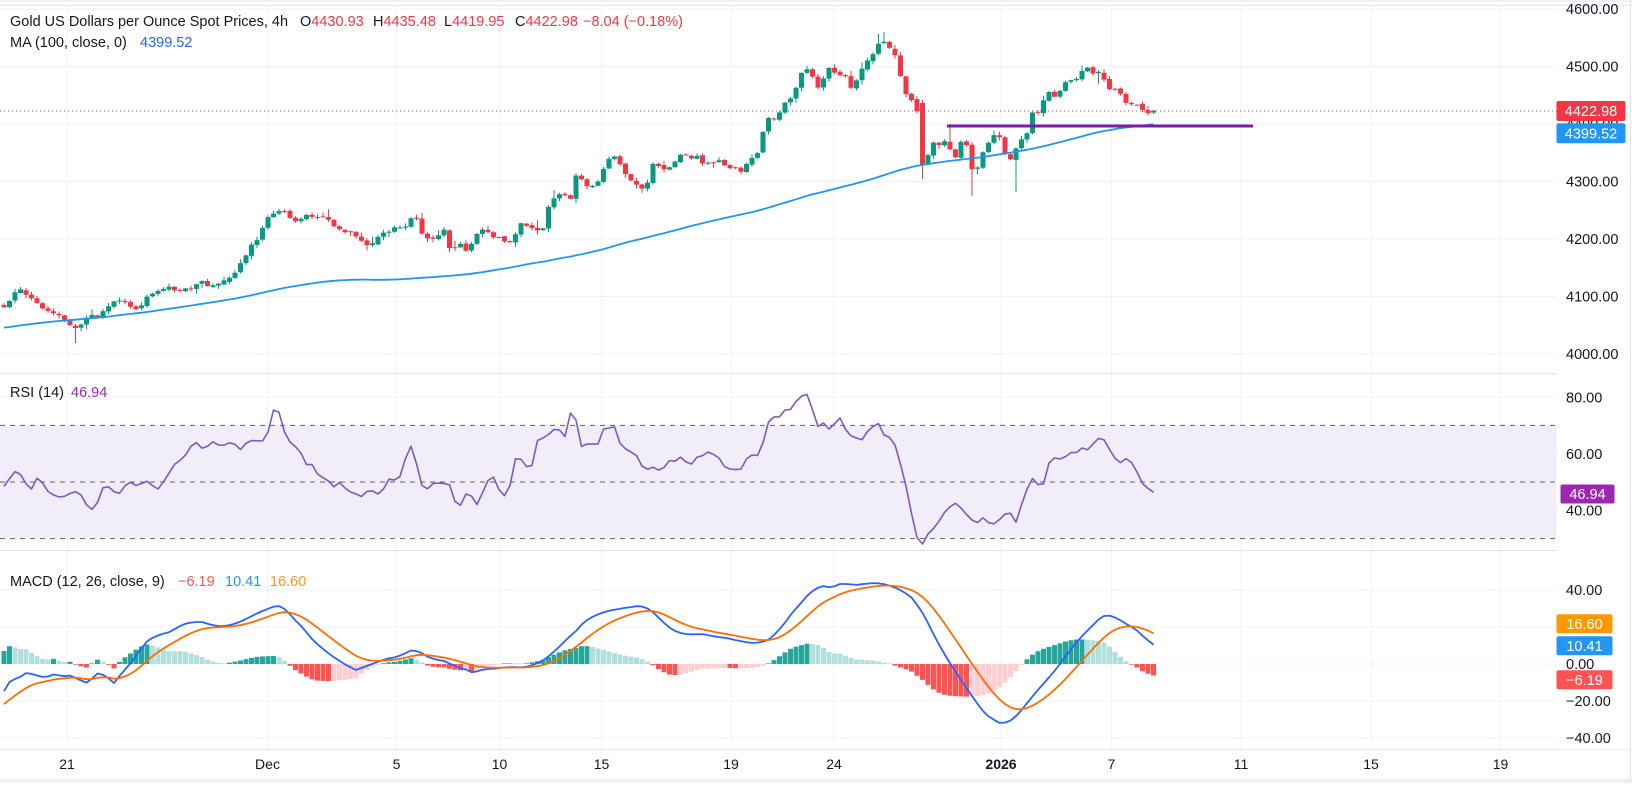 The image size is (1632, 788). I want to click on svg-text: 4000.00, so click(1592, 355).